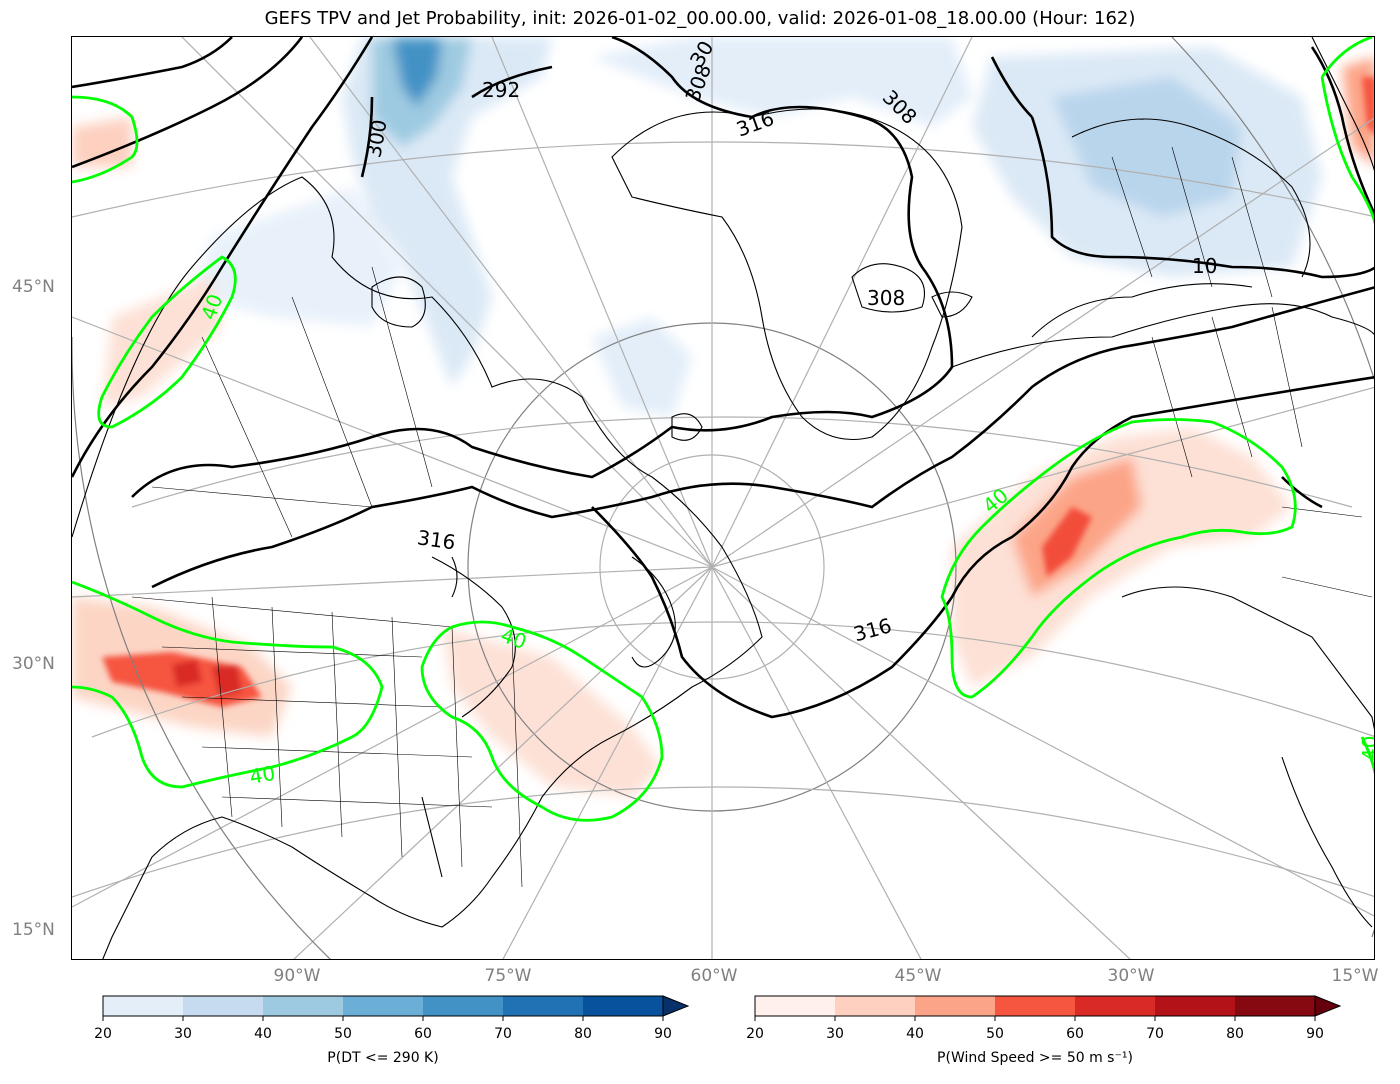 Image resolution: width=1400 pixels, height=1084 pixels. Describe the element at coordinates (1355, 976) in the screenshot. I see `lon-label: 15°W` at that location.